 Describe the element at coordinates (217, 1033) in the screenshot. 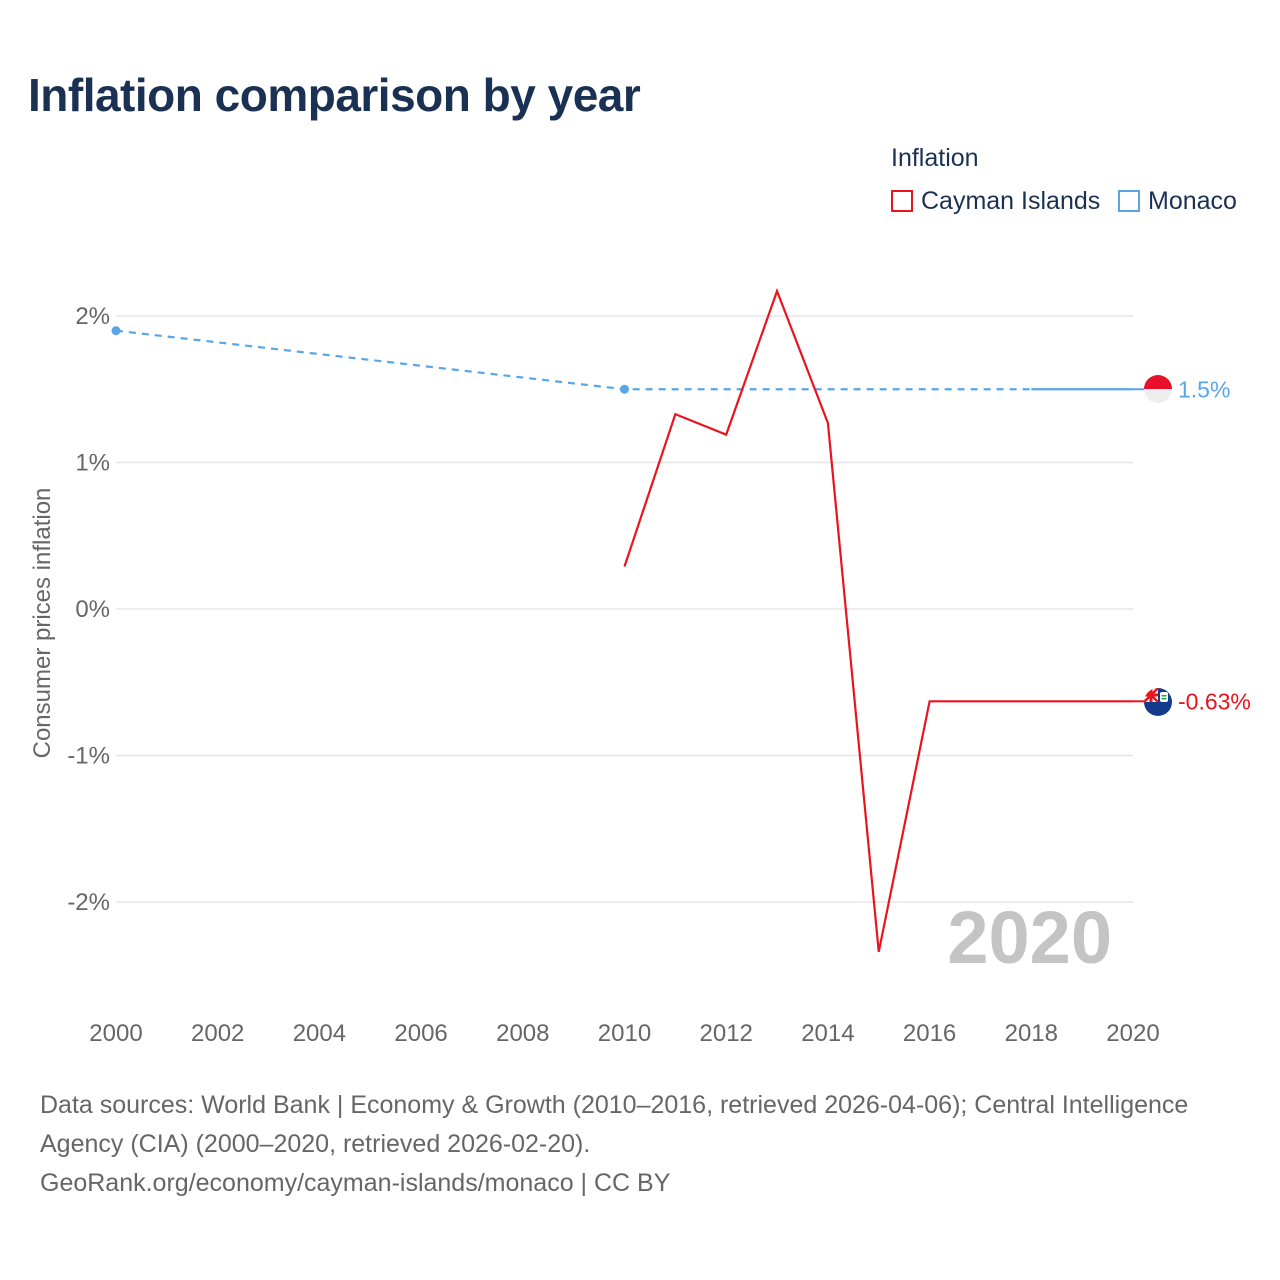

I see `x-tick-label: 2002` at that location.